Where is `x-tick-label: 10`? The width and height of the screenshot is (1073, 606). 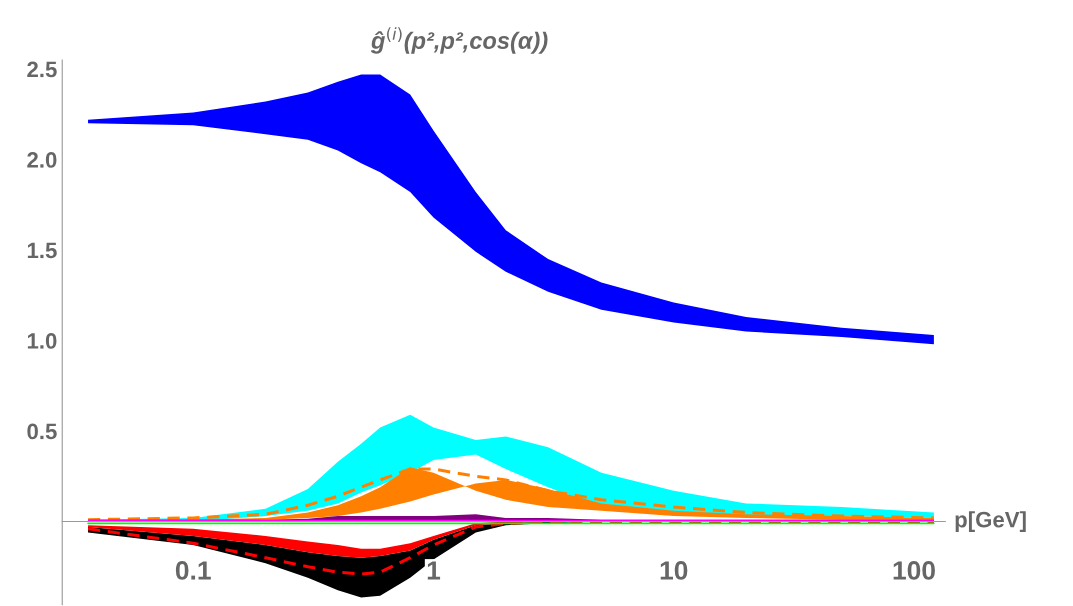
x-tick-label: 10 is located at coordinates (674, 570).